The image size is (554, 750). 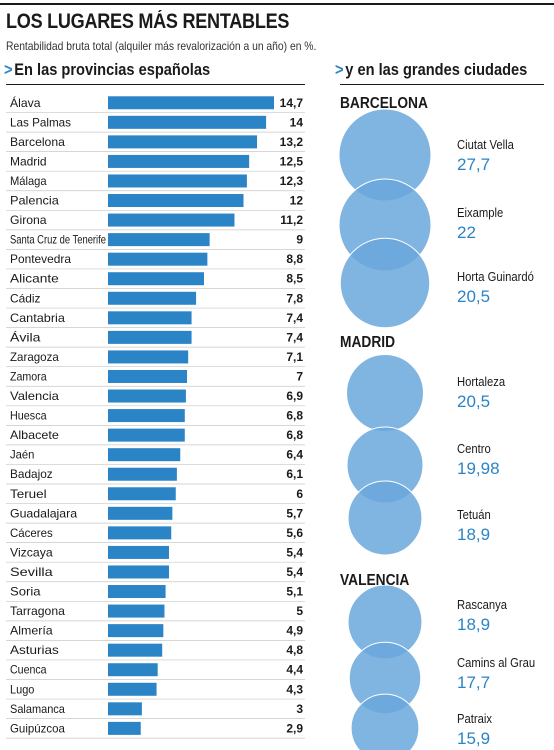 What do you see at coordinates (495, 277) in the screenshot?
I see `district-name: Horta Guinardó` at bounding box center [495, 277].